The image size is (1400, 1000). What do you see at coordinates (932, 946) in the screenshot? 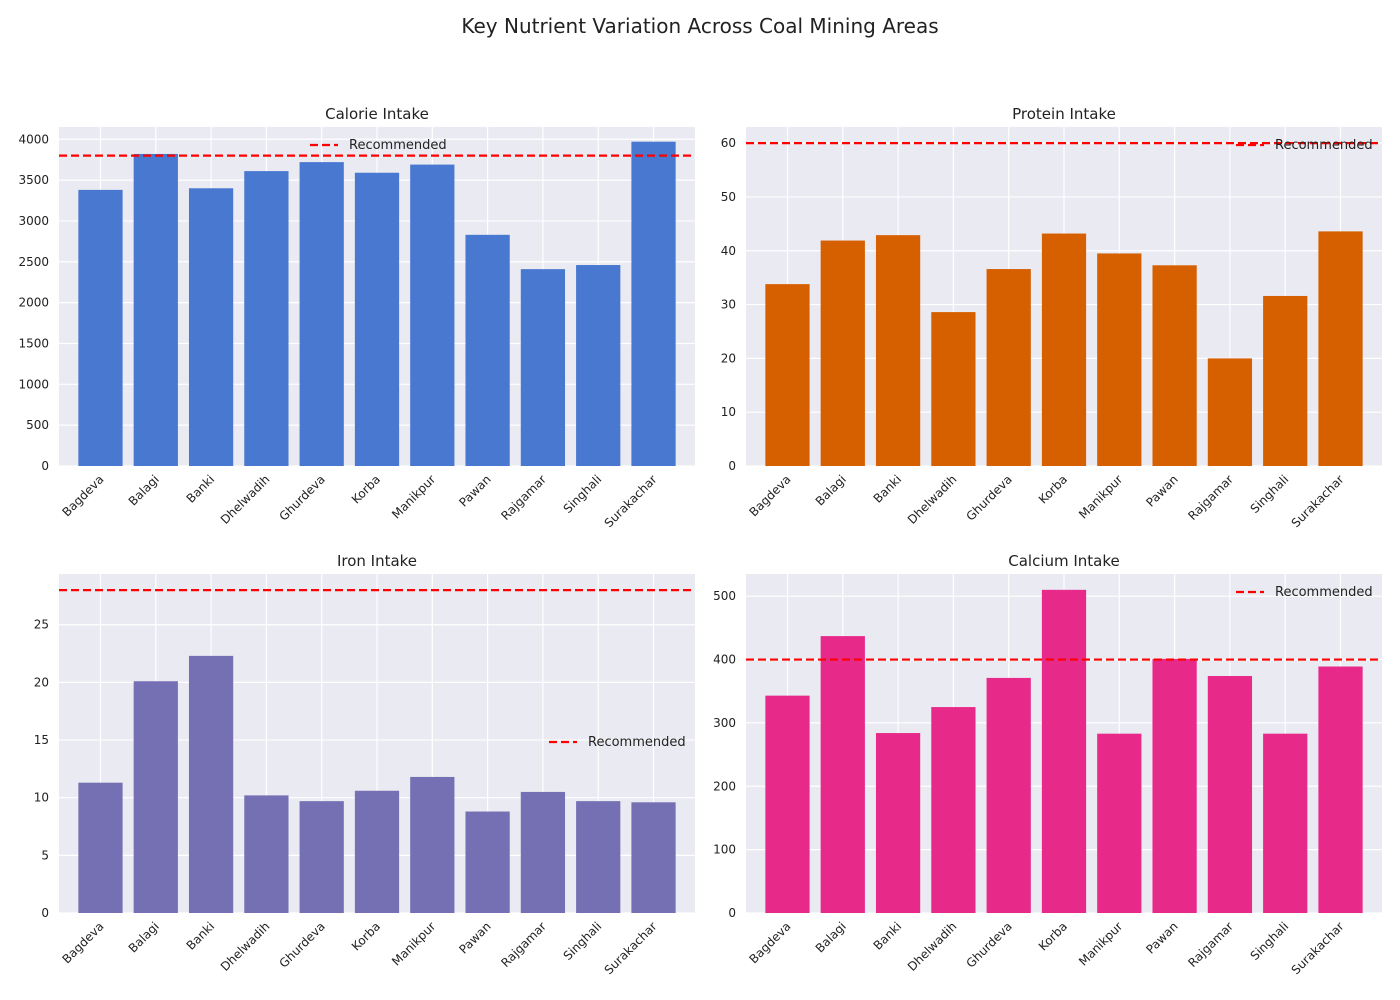
I see `x-tick-label: Dhelwadih` at bounding box center [932, 946].